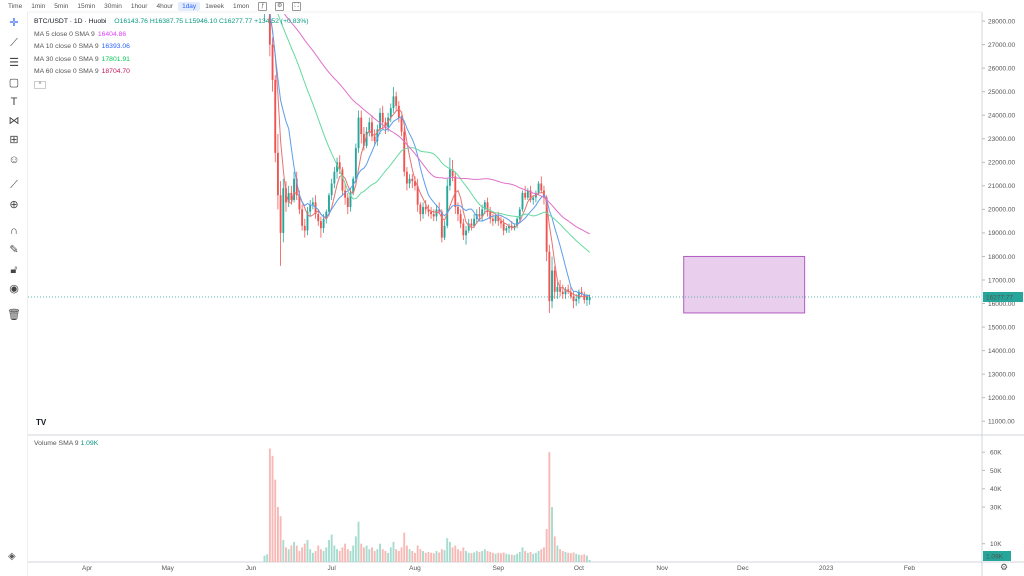 The image size is (1024, 576). Describe the element at coordinates (86, 6) in the screenshot. I see `tf-15min: 15min` at that location.